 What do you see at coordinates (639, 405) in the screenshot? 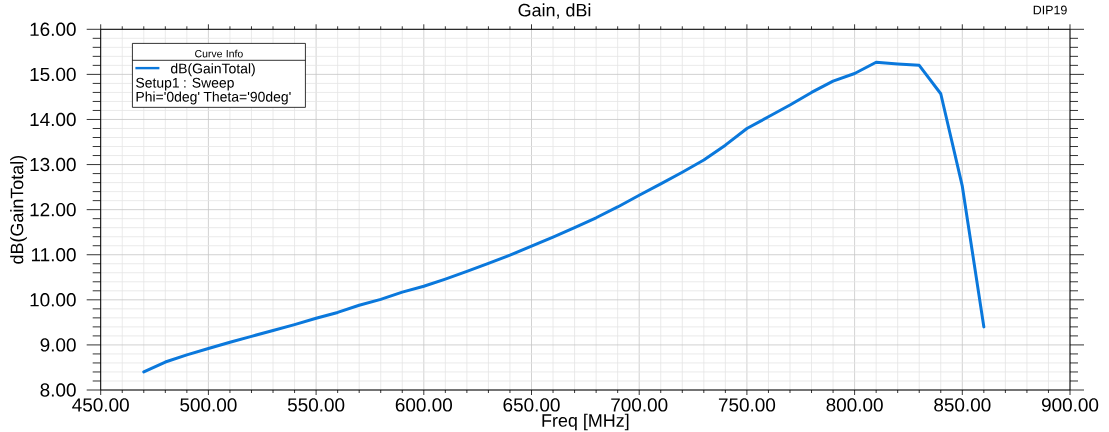
I see `x-tick-label: 700.00` at bounding box center [639, 405].